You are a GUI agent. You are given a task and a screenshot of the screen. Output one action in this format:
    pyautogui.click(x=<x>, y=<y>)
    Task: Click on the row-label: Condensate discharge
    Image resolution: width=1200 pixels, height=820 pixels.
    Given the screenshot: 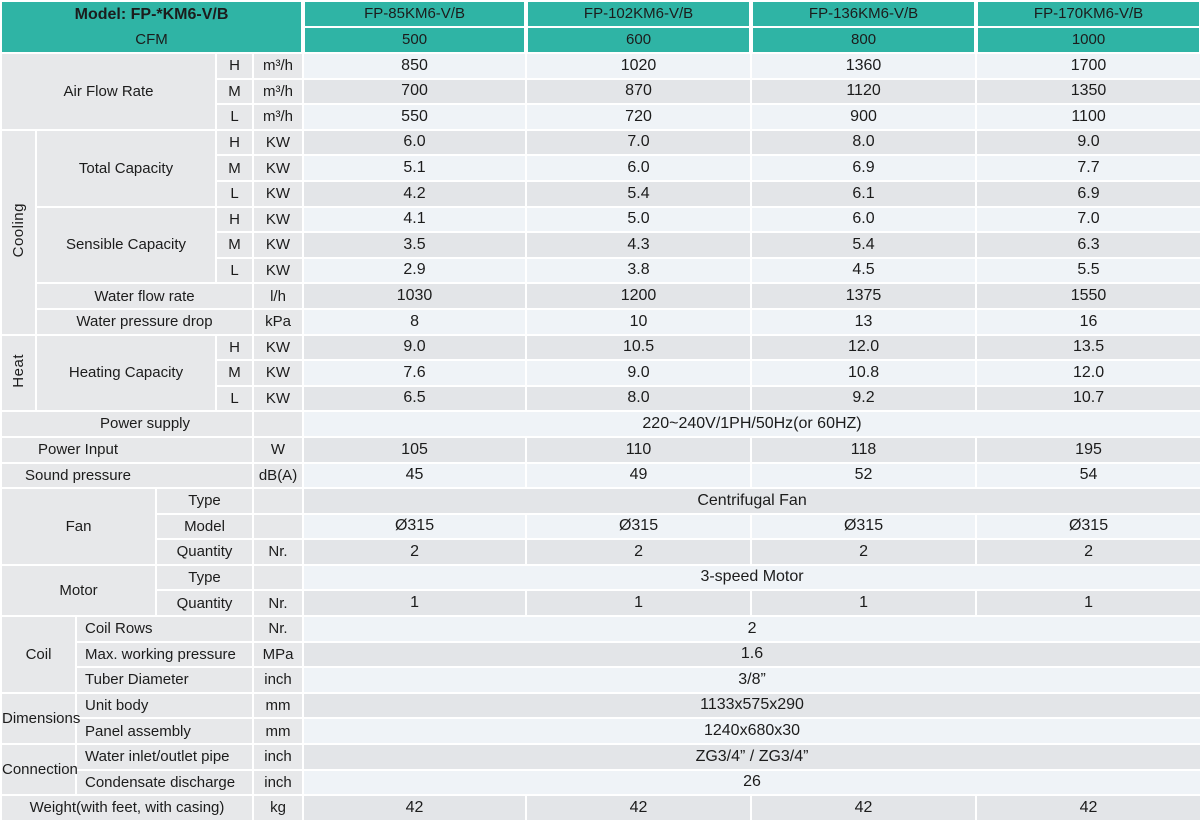 What is the action you would take?
    pyautogui.click(x=164, y=782)
    